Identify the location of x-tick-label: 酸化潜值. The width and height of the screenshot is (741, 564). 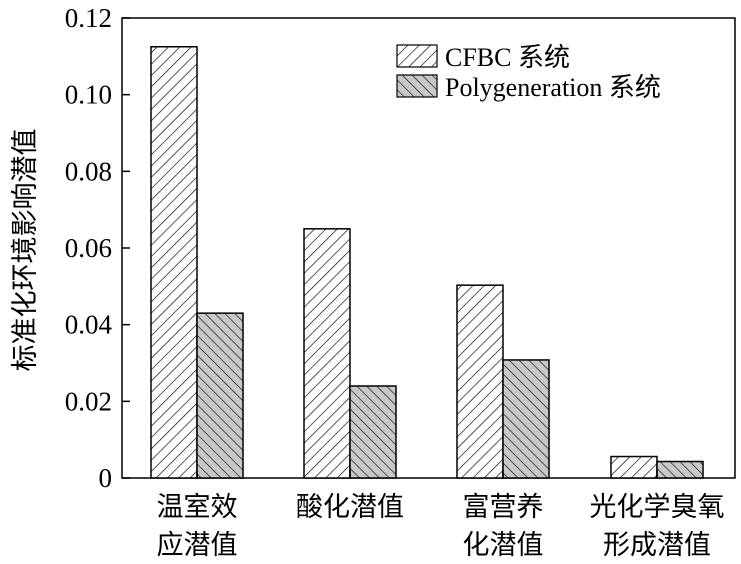
(350, 507).